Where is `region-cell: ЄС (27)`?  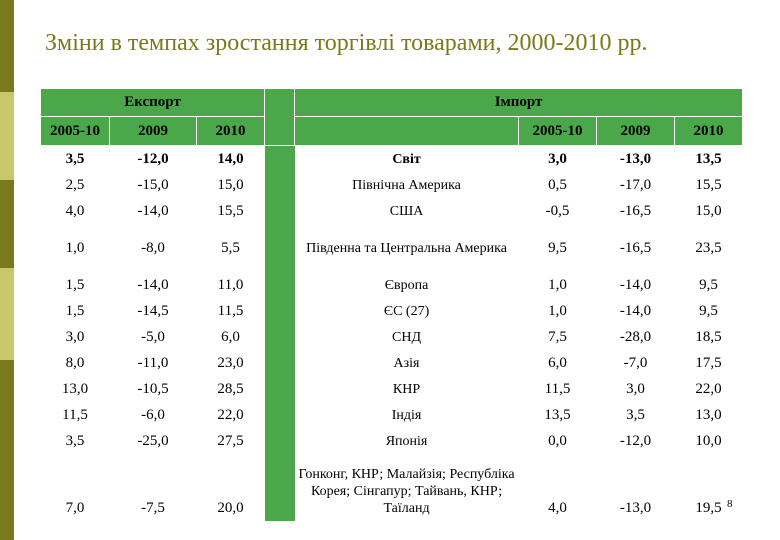
region-cell: ЄС (27) is located at coordinates (406, 311).